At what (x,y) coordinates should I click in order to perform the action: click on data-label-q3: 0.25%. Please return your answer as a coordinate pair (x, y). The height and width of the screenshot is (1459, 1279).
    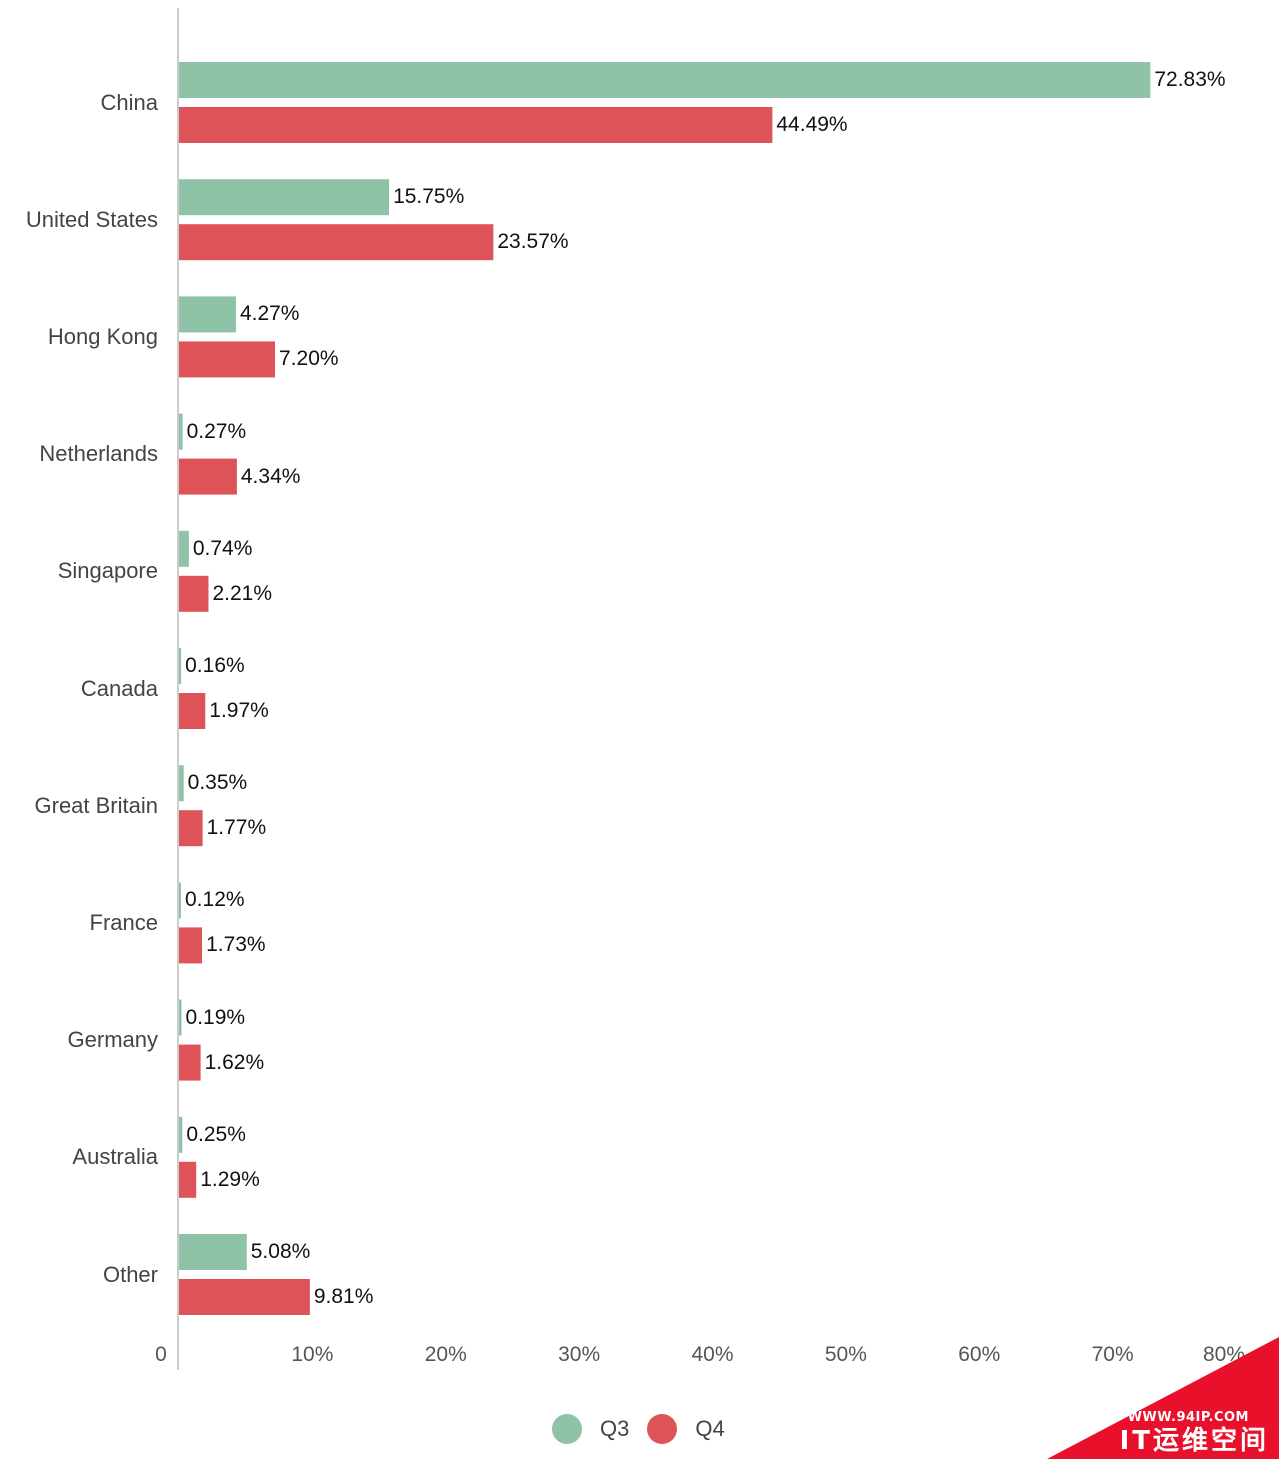
    Looking at the image, I should click on (216, 1134).